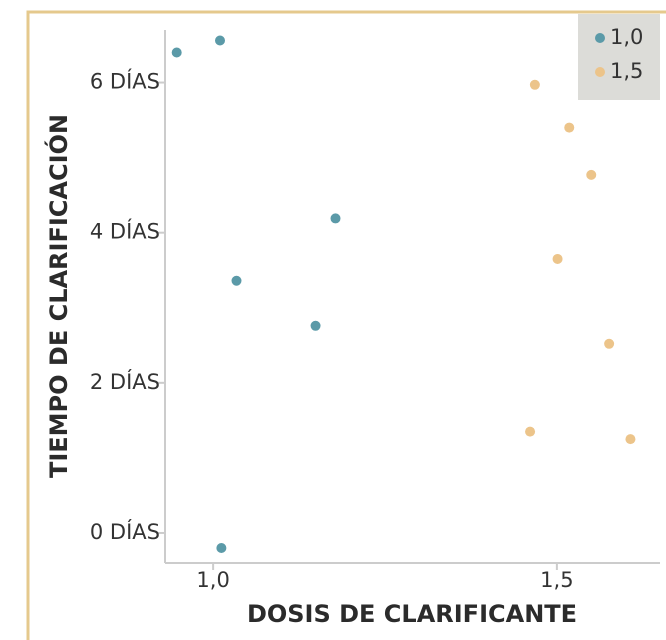 The height and width of the screenshot is (640, 666). What do you see at coordinates (619, 57) in the screenshot?
I see `legend-box` at bounding box center [619, 57].